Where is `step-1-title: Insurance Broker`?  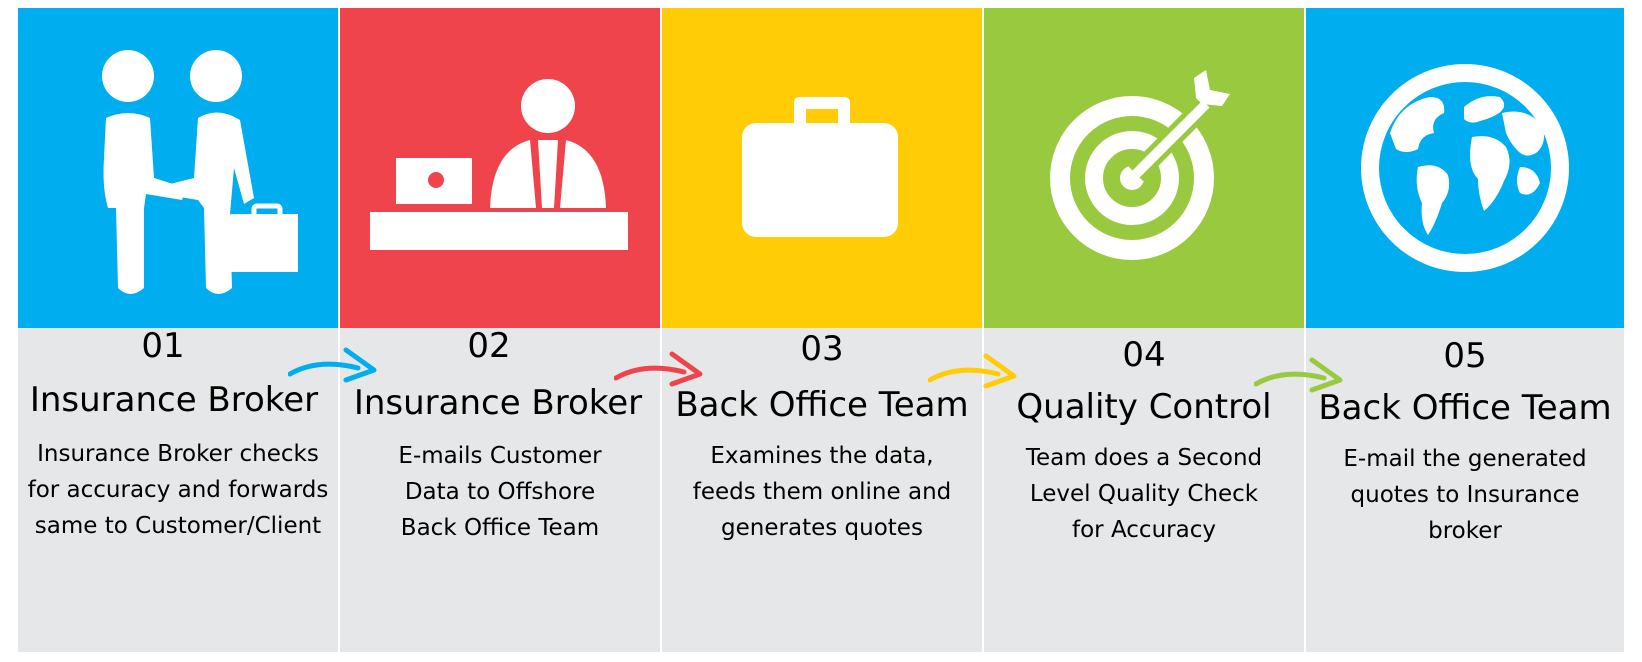 step-1-title: Insurance Broker is located at coordinates (174, 400).